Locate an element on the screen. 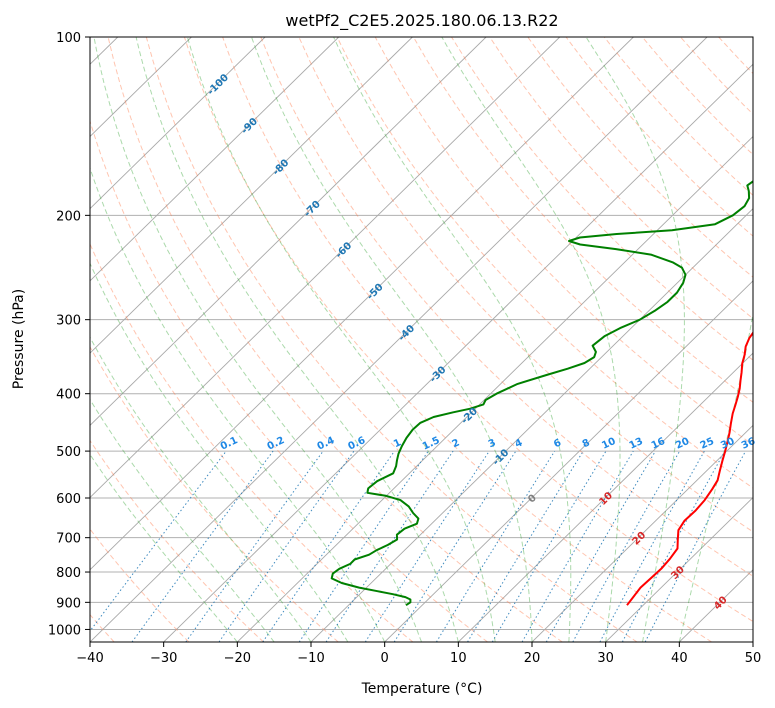 This screenshot has width=775, height=708. x-tick-label: 10 is located at coordinates (458, 658).